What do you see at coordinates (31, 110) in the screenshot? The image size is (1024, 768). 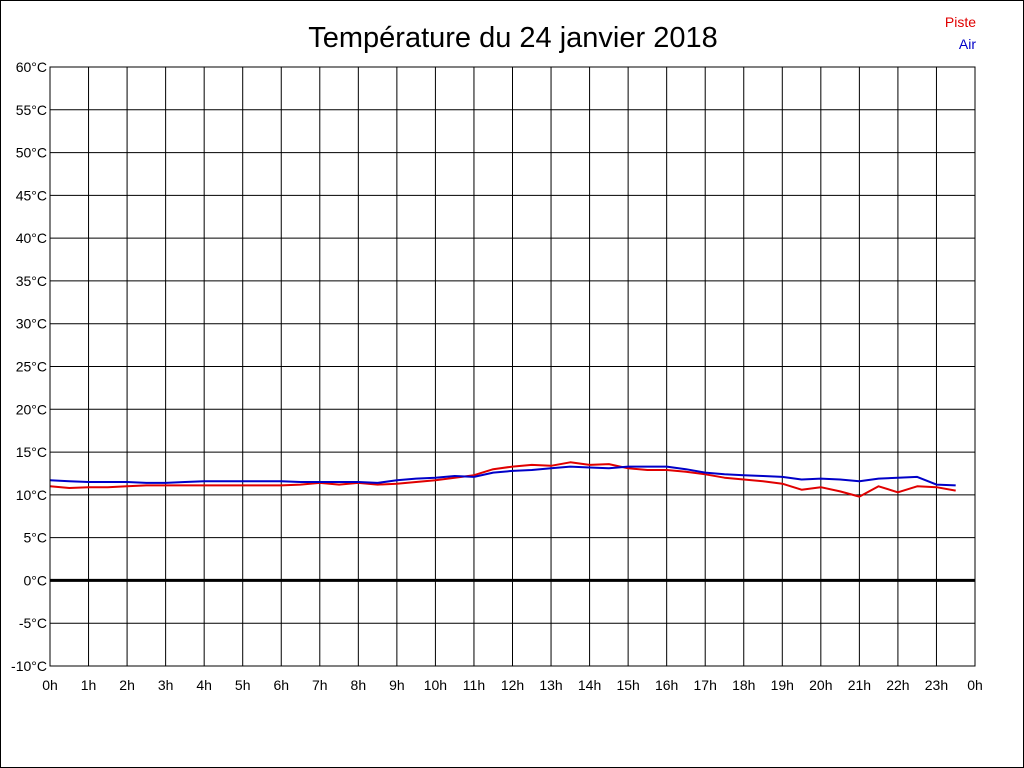 I see `y-tick-label: 55°C` at bounding box center [31, 110].